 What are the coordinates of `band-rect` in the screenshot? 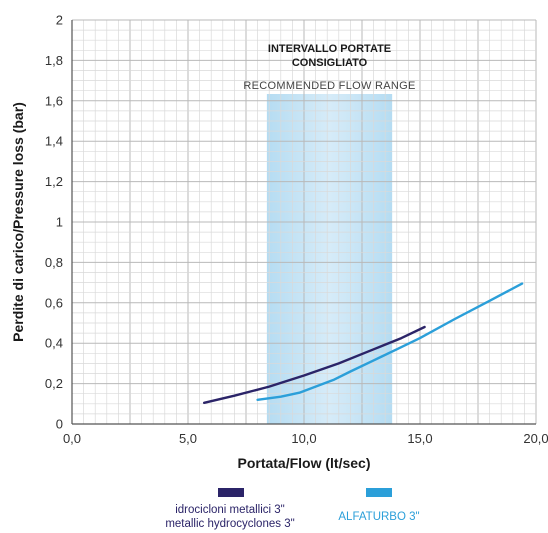 It's located at (329, 259).